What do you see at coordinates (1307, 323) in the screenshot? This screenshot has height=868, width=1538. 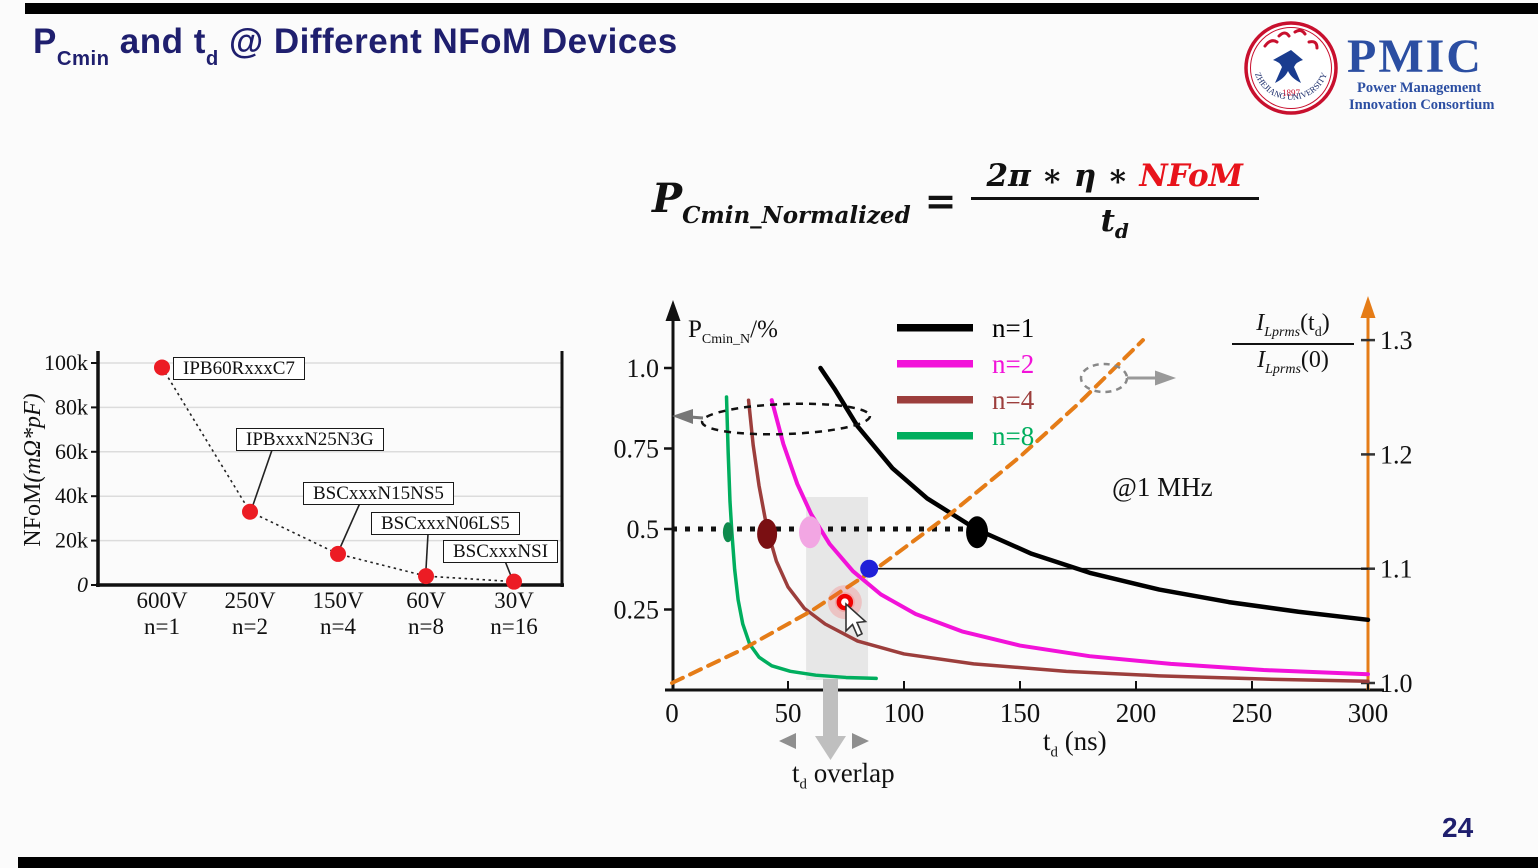 I see `ratio-num-mid: (t` at bounding box center [1307, 323].